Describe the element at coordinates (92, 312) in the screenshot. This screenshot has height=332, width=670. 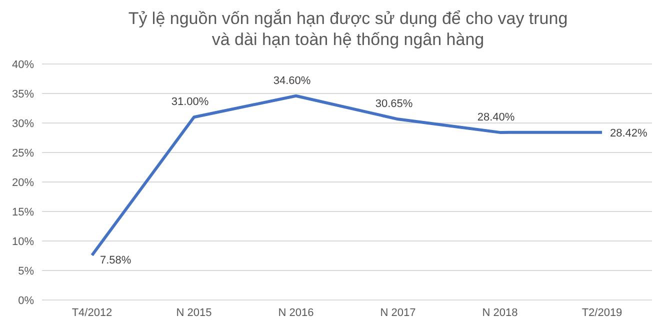
I see `x-tick-label: T4/2012` at that location.